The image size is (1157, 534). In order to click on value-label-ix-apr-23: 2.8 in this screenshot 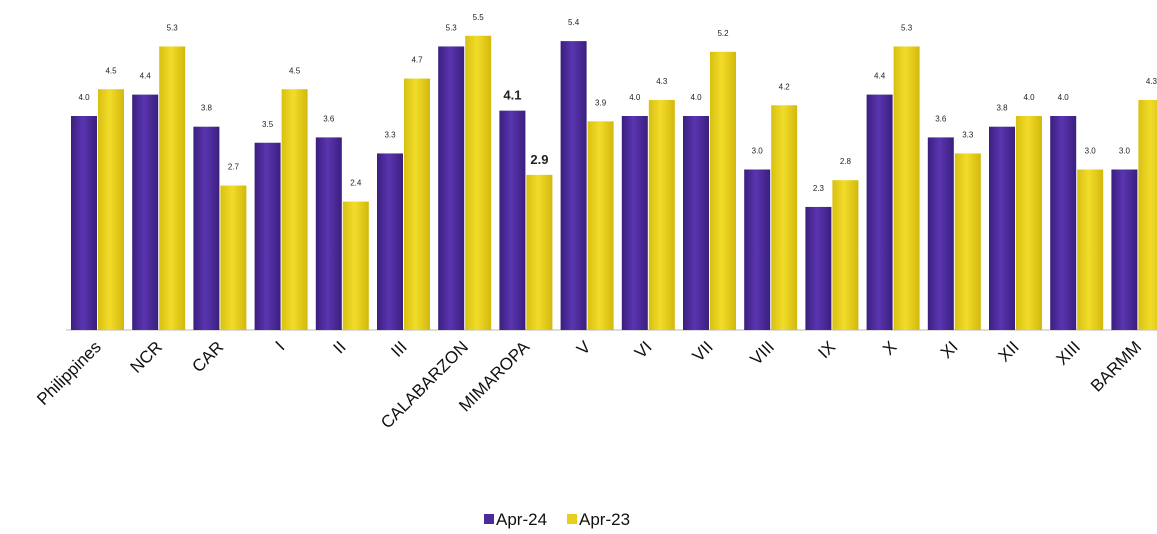, I will do `click(846, 161)`.